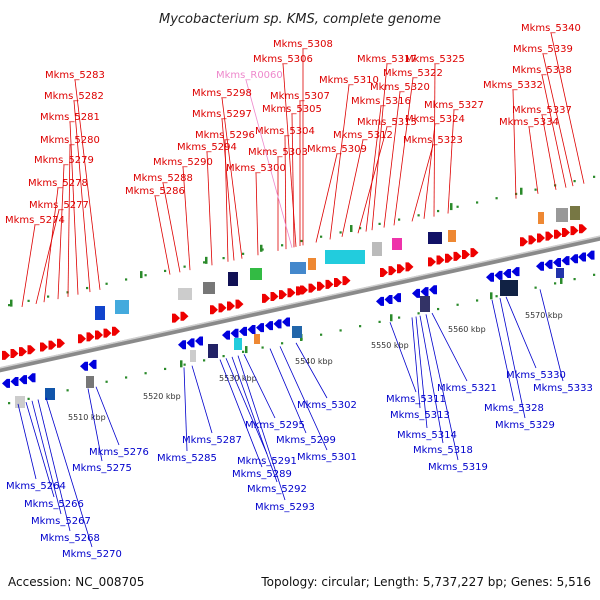 The width and height of the screenshot is (600, 600). What do you see at coordinates (387, 122) in the screenshot?
I see `gene-label-upper: Mkms_5315` at bounding box center [387, 122].